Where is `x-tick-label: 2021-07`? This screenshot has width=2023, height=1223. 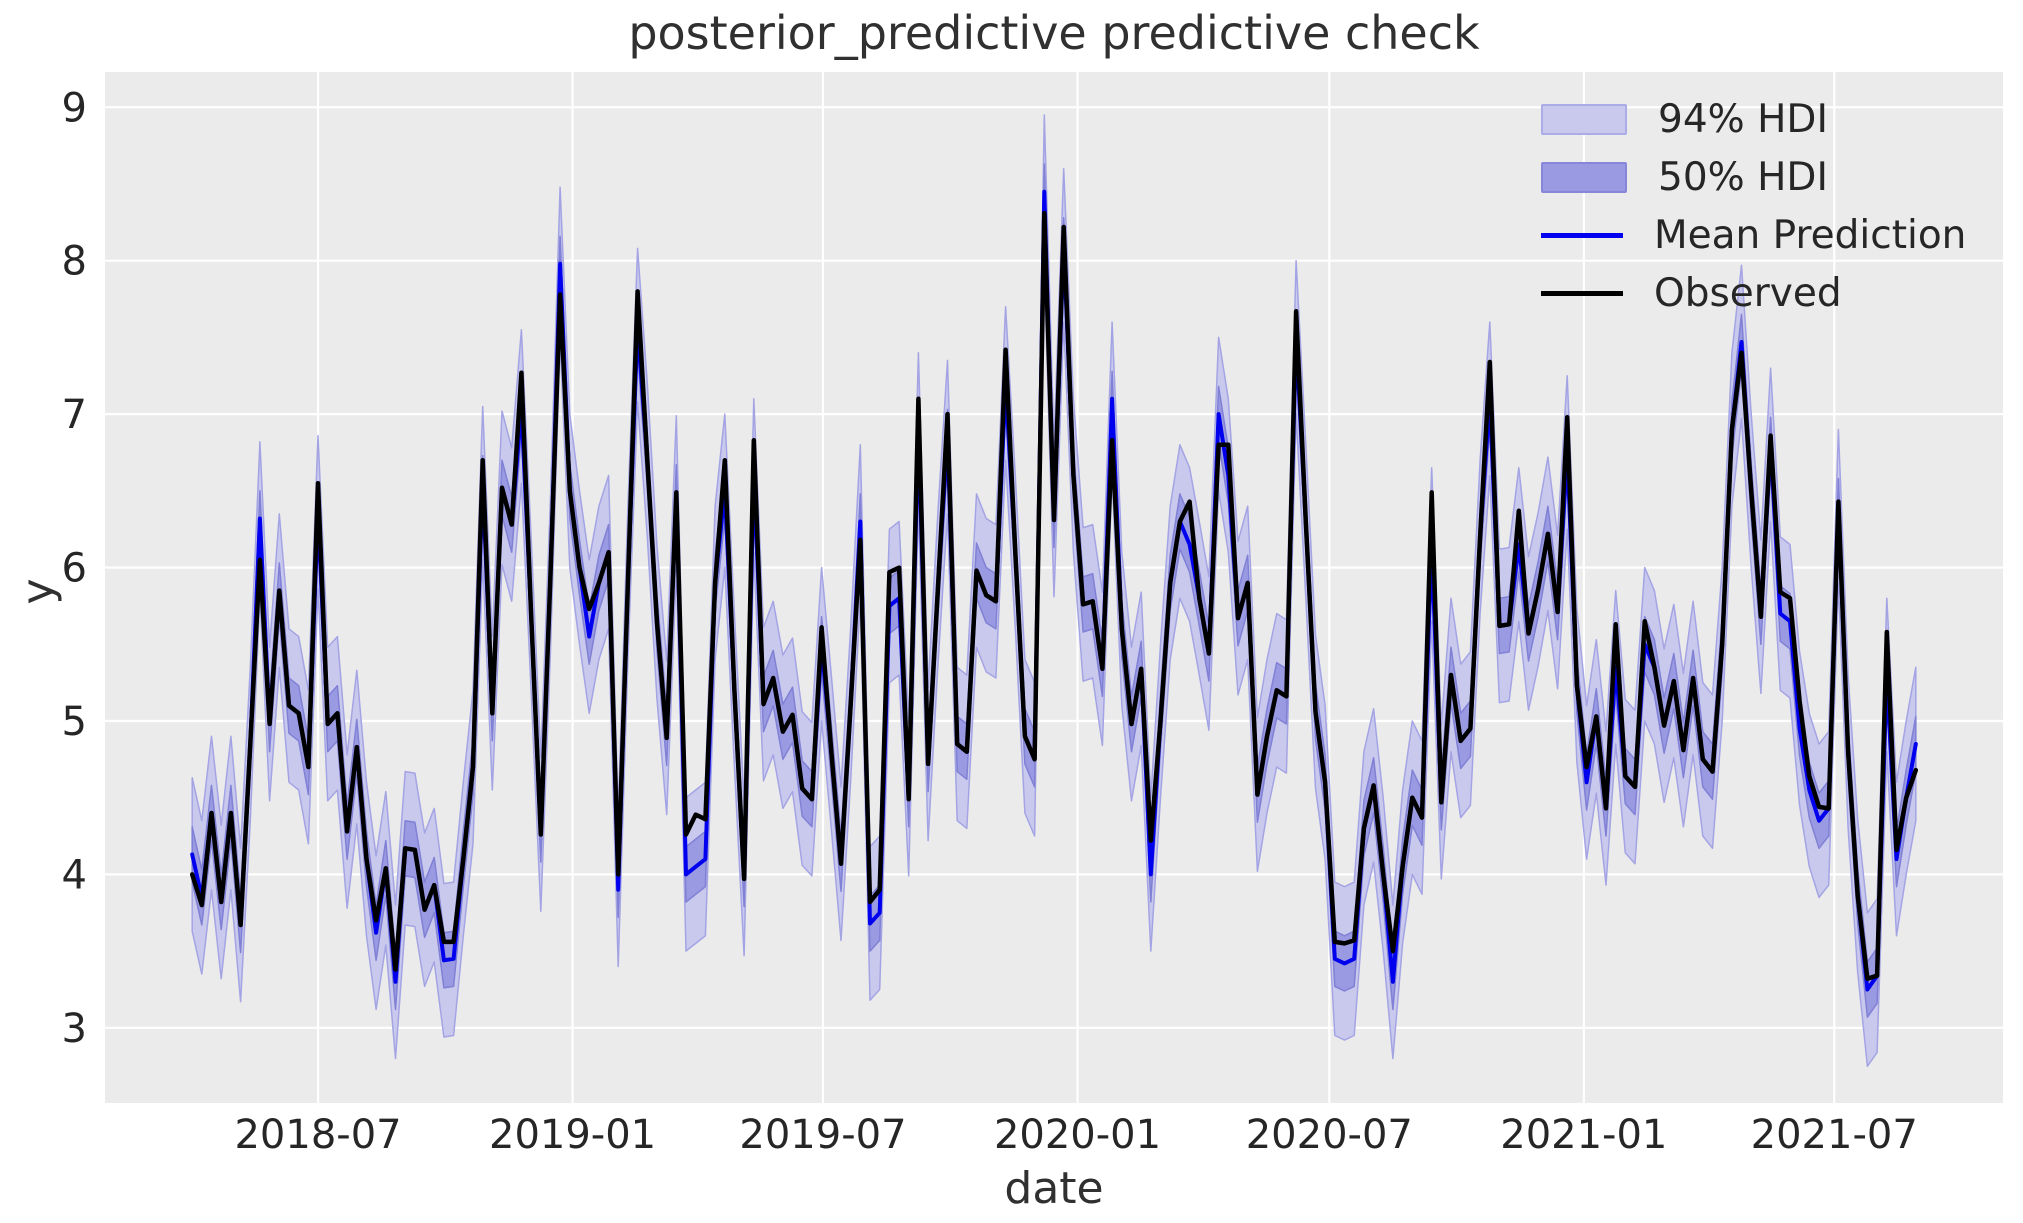
x-tick-label: 2021-07 is located at coordinates (1834, 1135).